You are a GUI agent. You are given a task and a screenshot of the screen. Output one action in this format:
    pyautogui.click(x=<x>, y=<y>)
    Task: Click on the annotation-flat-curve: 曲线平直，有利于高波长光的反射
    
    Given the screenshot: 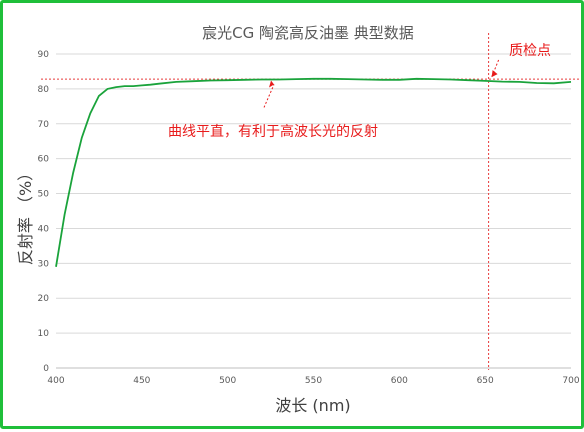 What is the action you would take?
    pyautogui.click(x=273, y=131)
    